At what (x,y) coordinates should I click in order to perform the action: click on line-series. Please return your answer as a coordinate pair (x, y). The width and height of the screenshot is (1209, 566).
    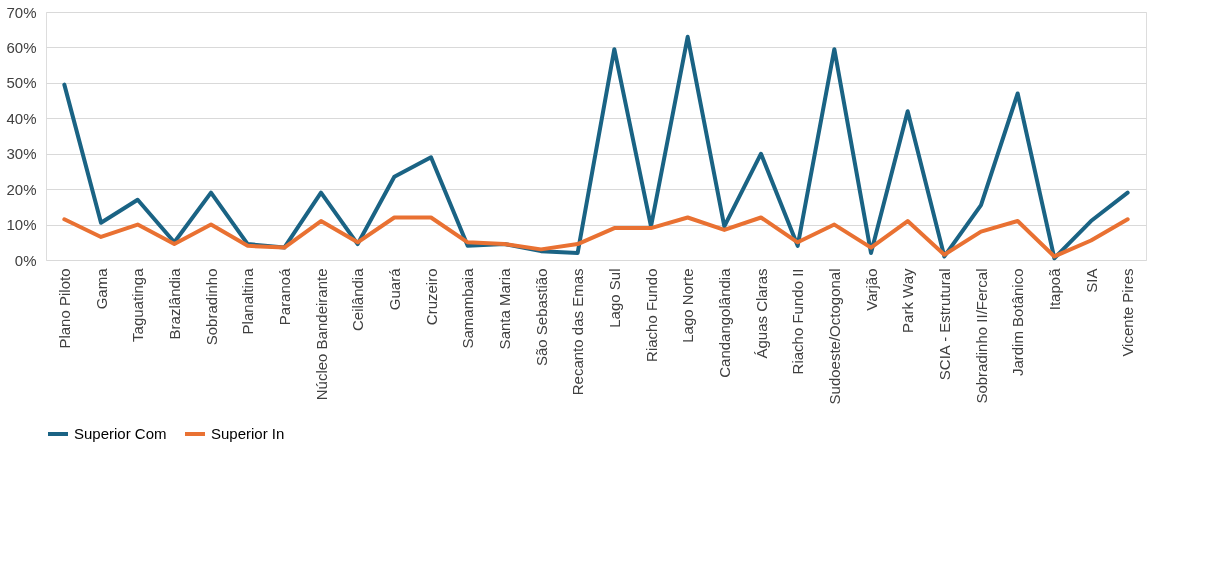
    Looking at the image, I should click on (596, 237).